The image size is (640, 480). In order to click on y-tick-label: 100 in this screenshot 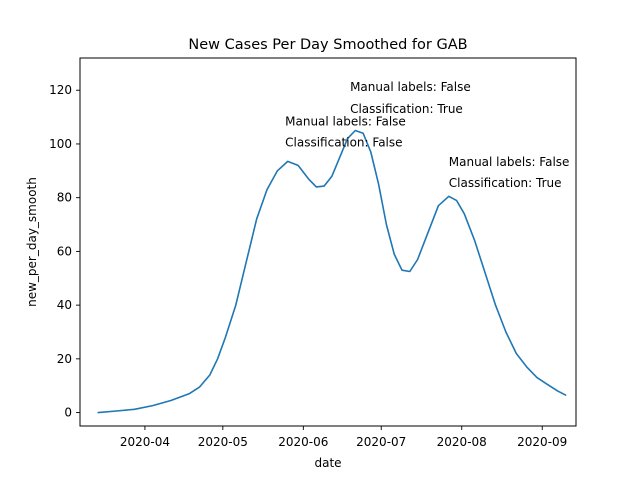, I will do `click(60, 144)`.